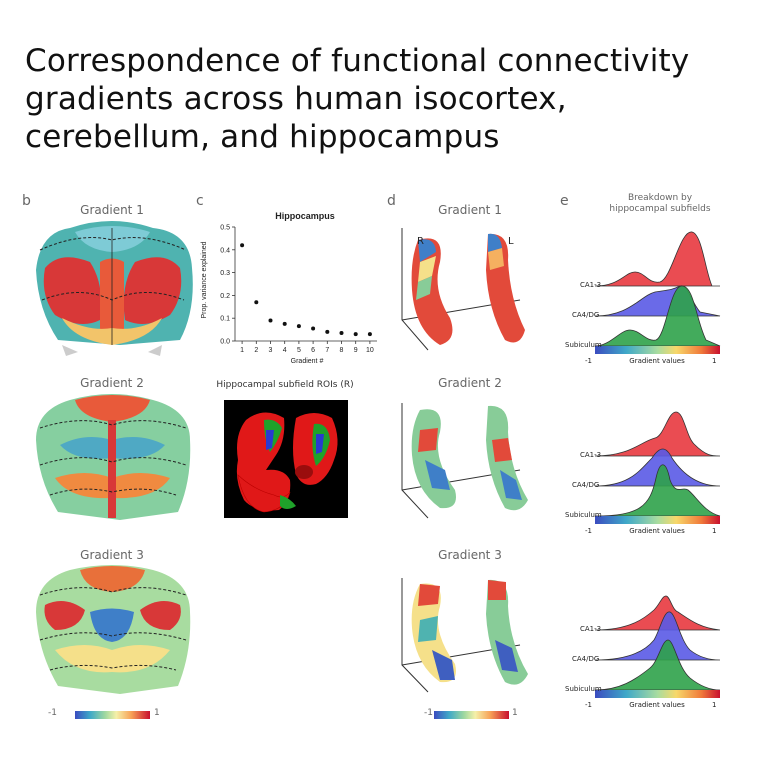 This screenshot has width=766, height=766. I want to click on roi-title: Hippocampal subfield ROIs (R), so click(285, 385).